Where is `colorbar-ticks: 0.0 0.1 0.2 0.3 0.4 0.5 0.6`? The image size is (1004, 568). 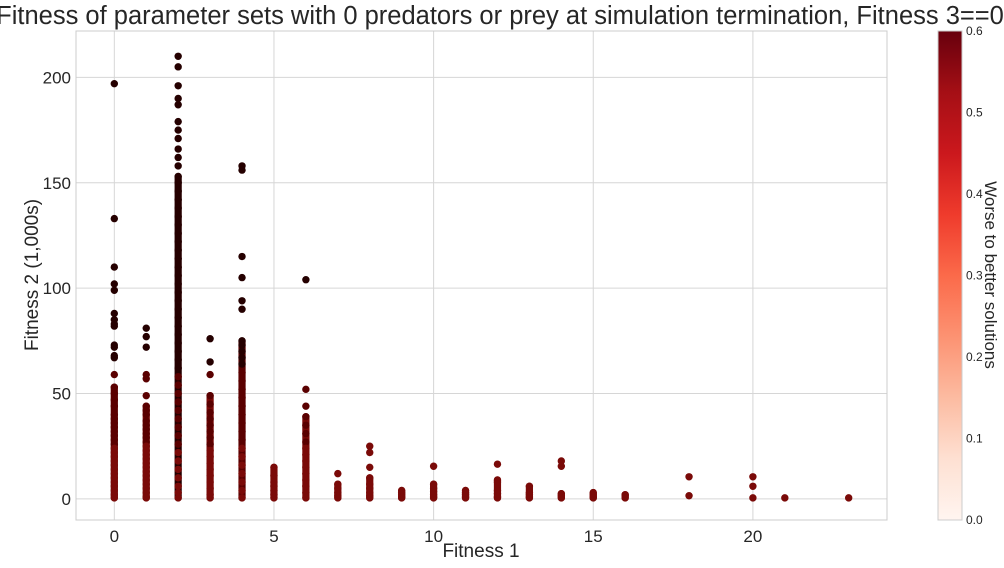 colorbar-ticks: 0.0 0.1 0.2 0.3 0.4 0.5 0.6 is located at coordinates (974, 275).